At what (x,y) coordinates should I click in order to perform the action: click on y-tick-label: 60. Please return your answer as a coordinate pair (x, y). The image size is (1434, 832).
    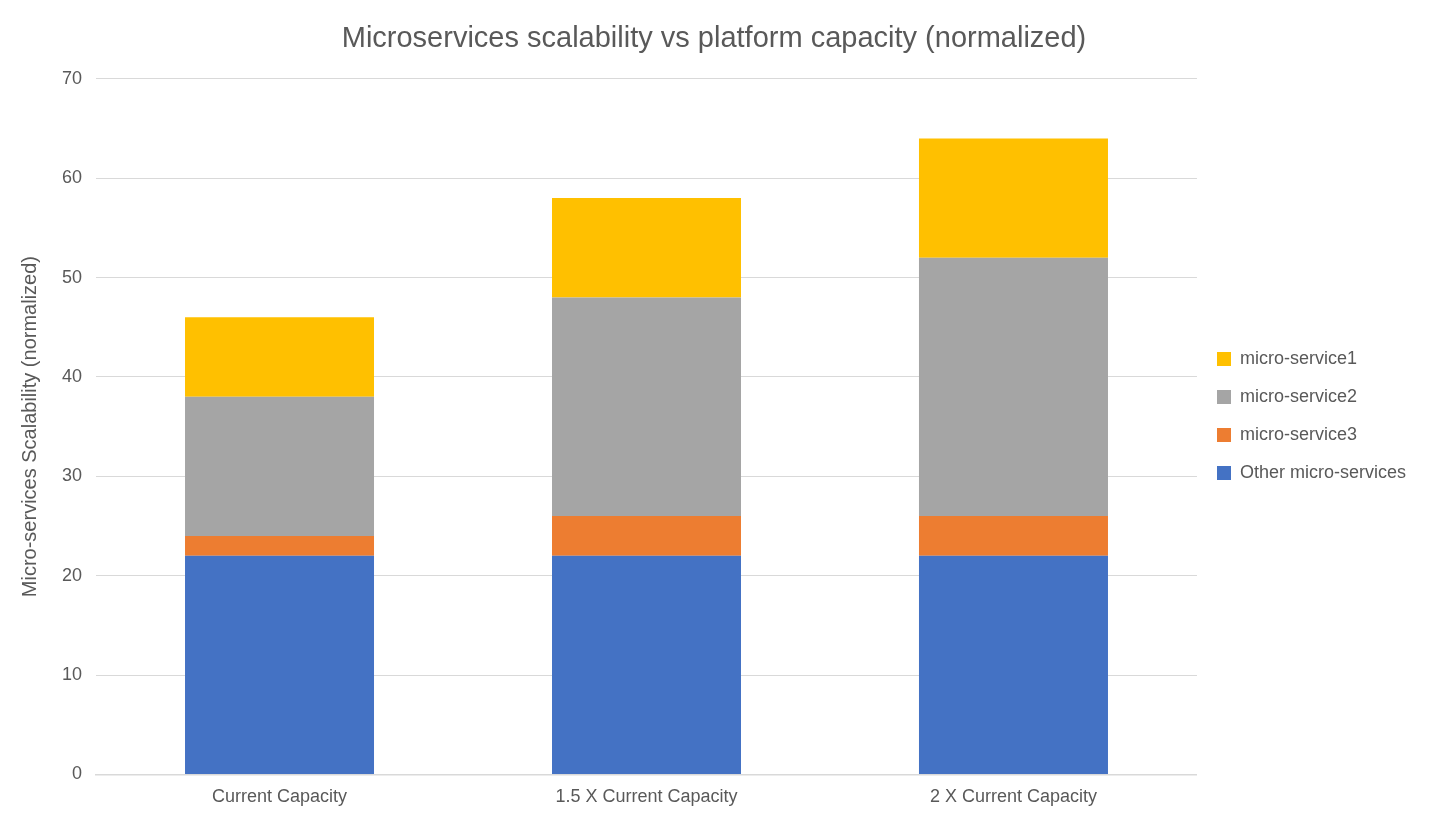
    Looking at the image, I should click on (72, 177).